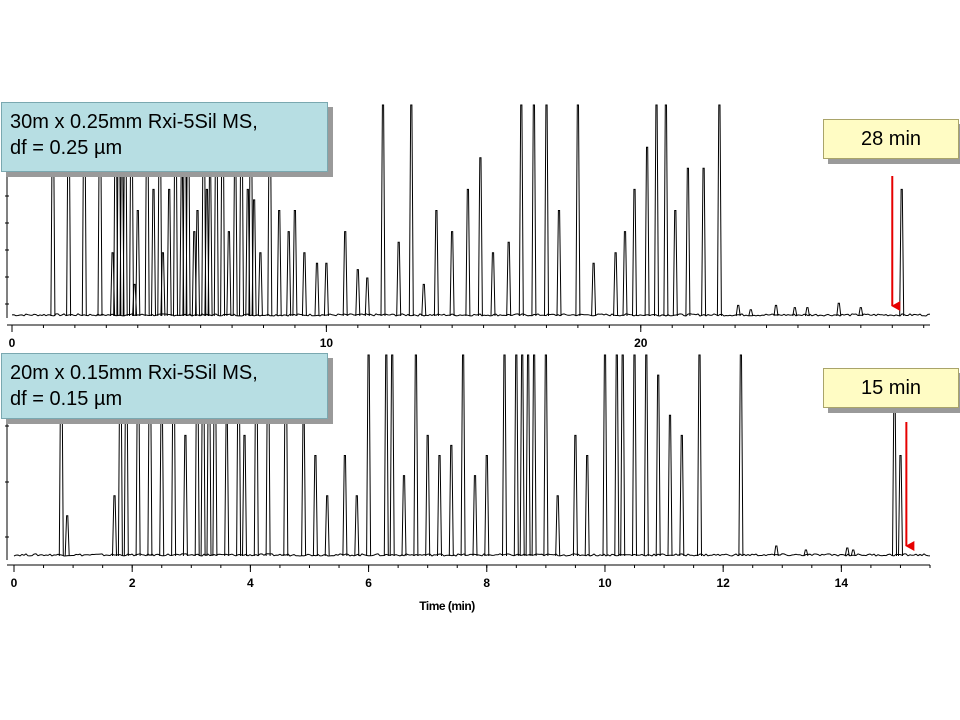 This screenshot has width=960, height=720. What do you see at coordinates (164, 137) in the screenshot?
I see `column-label-30m: 30m x 0.25mm Rxi-5Sil MS, df = 0.25 µm` at bounding box center [164, 137].